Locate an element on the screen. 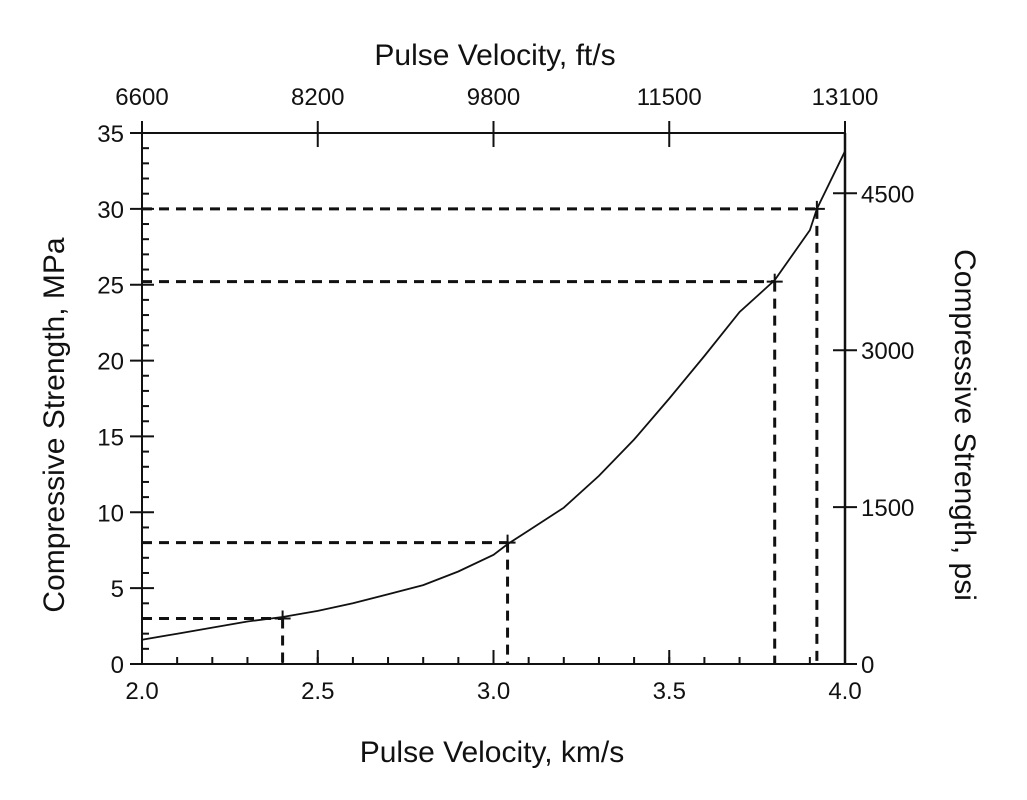 The height and width of the screenshot is (800, 1027). top-tick-label-1: 8200 is located at coordinates (317, 97).